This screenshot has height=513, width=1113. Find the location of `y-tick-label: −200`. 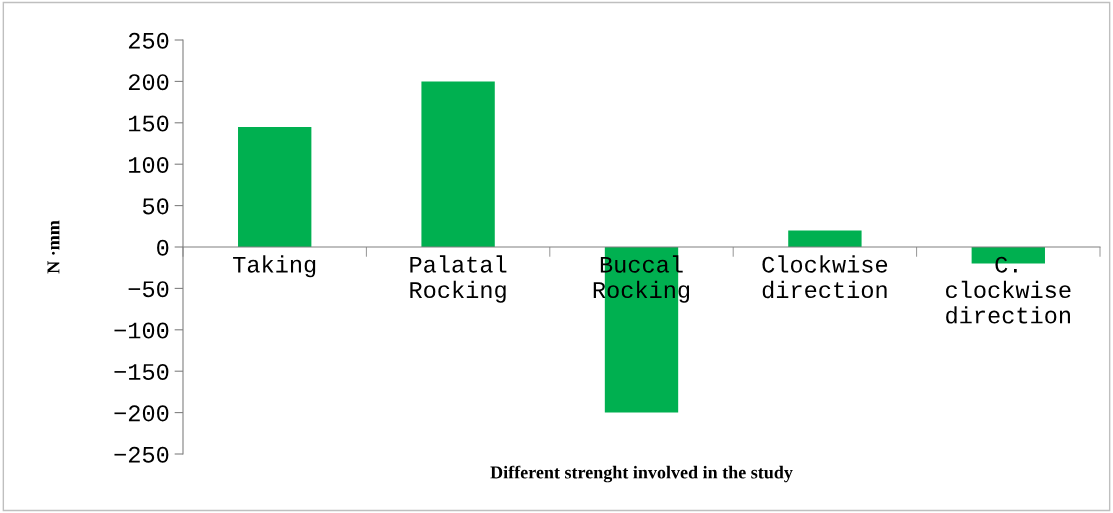

y-tick-label: −200 is located at coordinates (141, 413).